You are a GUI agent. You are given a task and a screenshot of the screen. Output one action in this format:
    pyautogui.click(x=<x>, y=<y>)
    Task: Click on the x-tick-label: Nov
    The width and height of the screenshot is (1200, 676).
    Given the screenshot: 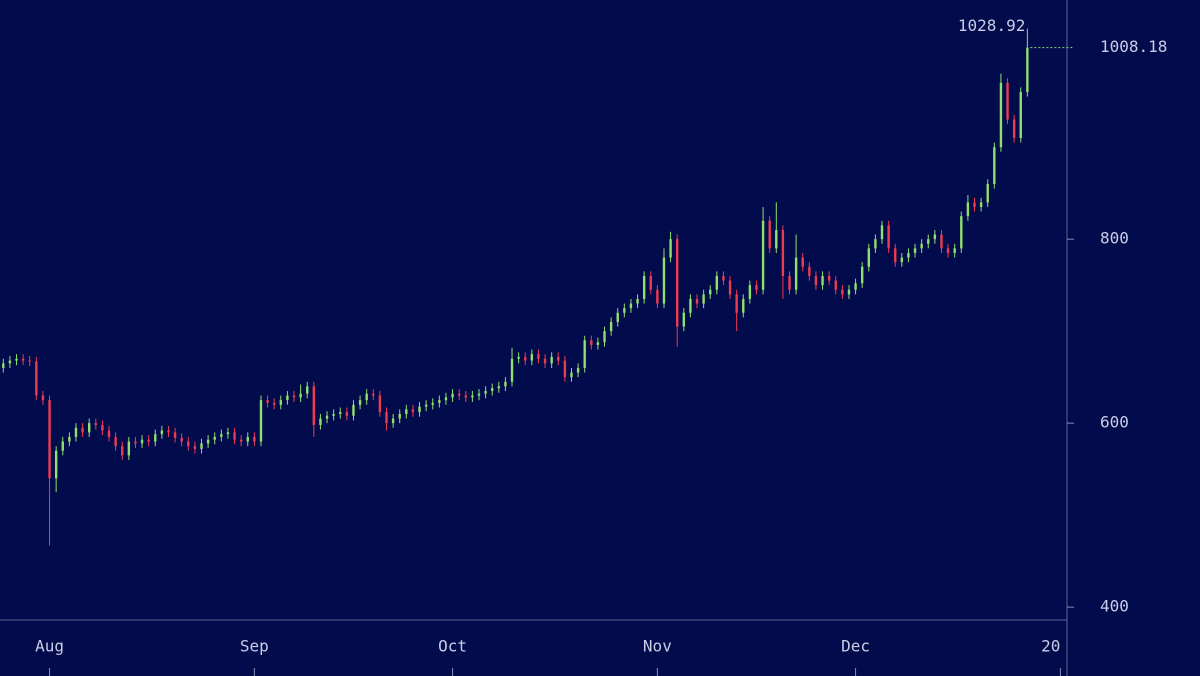 What is the action you would take?
    pyautogui.click(x=657, y=646)
    